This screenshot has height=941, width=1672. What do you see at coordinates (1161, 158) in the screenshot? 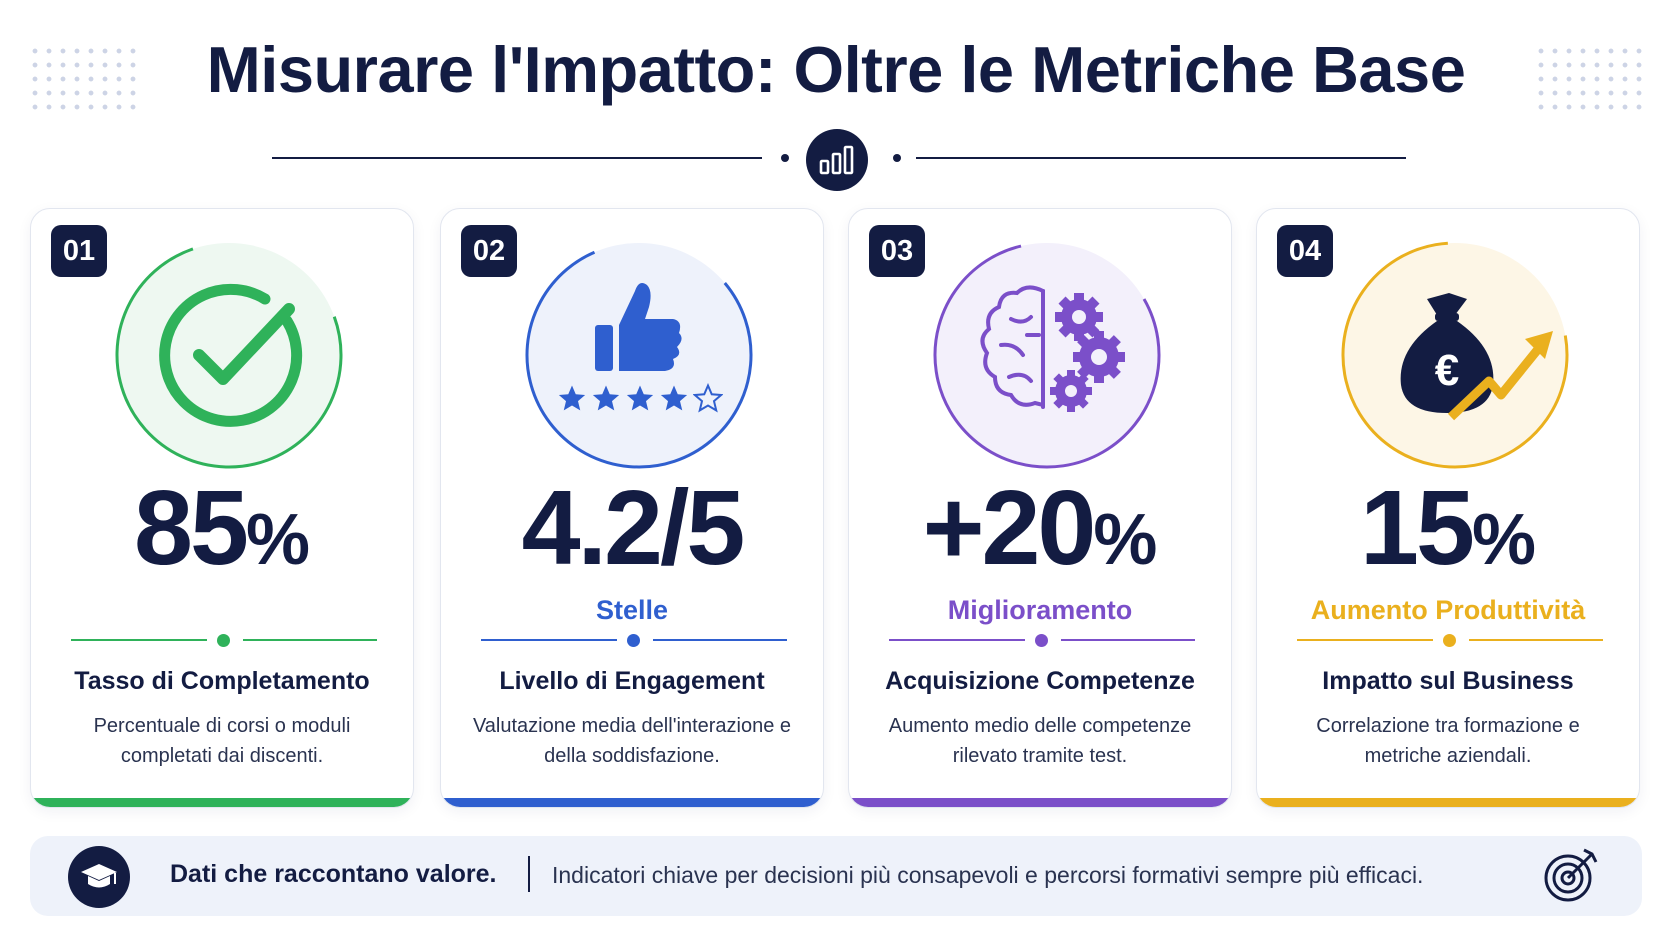
I see `title-divider-right` at bounding box center [1161, 158].